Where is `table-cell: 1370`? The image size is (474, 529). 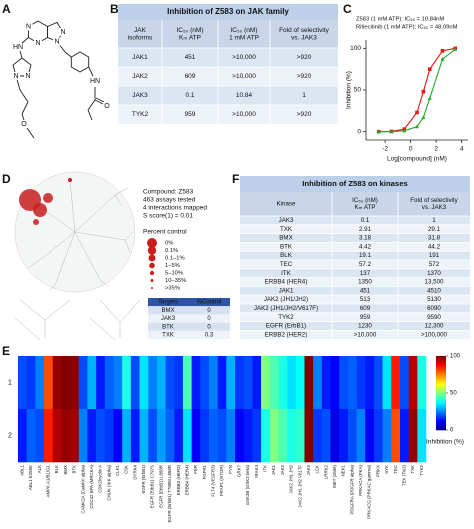 table-cell: 1370 is located at coordinates (434, 273).